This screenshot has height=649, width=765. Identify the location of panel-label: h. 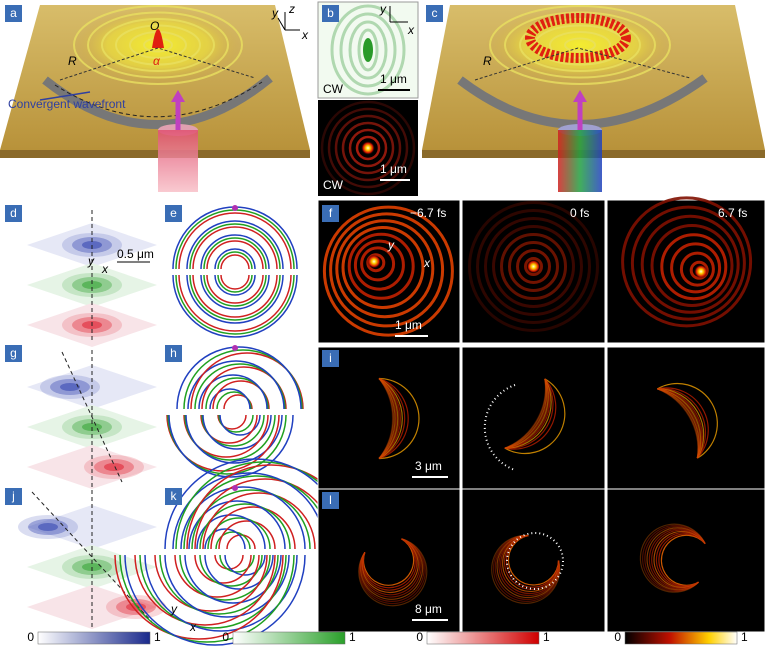
(173, 353).